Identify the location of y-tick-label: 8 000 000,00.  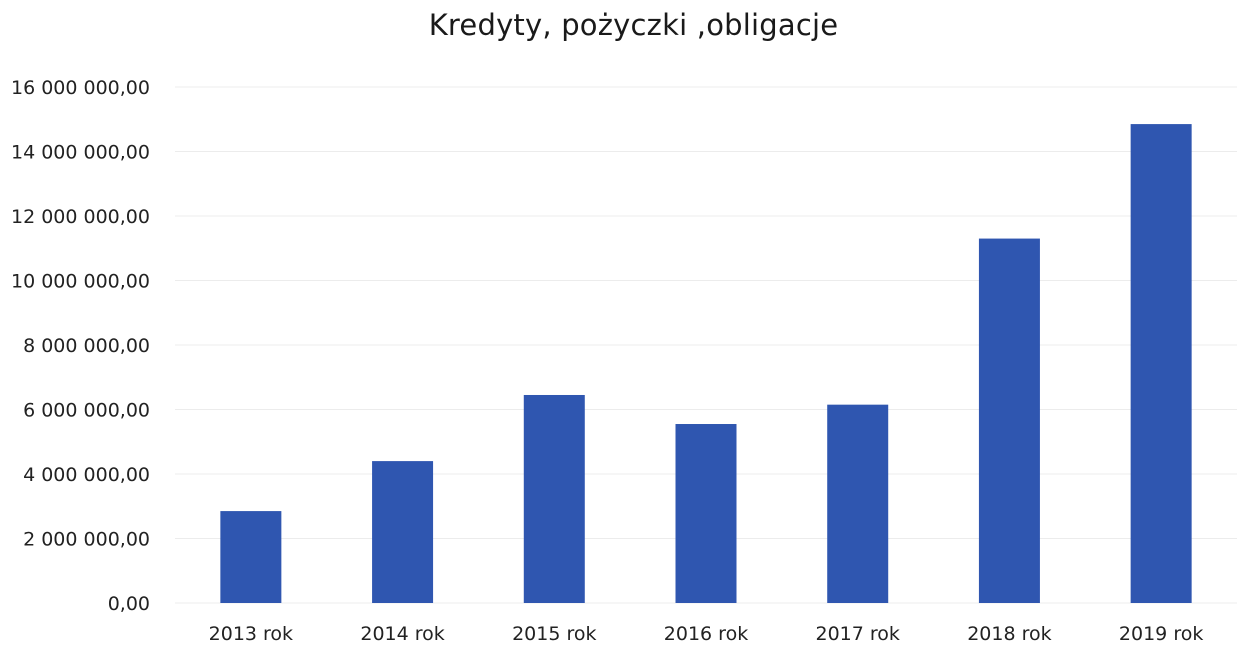
(86, 346).